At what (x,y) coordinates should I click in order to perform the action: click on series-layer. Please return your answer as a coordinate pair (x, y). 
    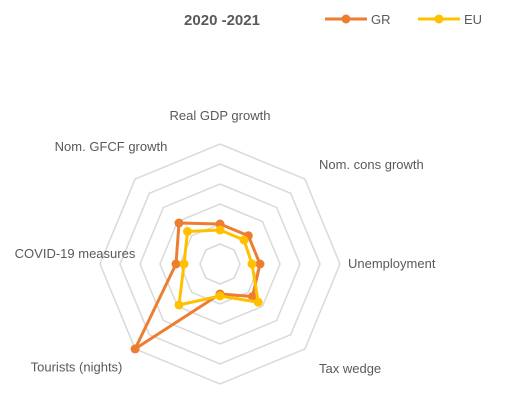
    Looking at the image, I should click on (197, 286).